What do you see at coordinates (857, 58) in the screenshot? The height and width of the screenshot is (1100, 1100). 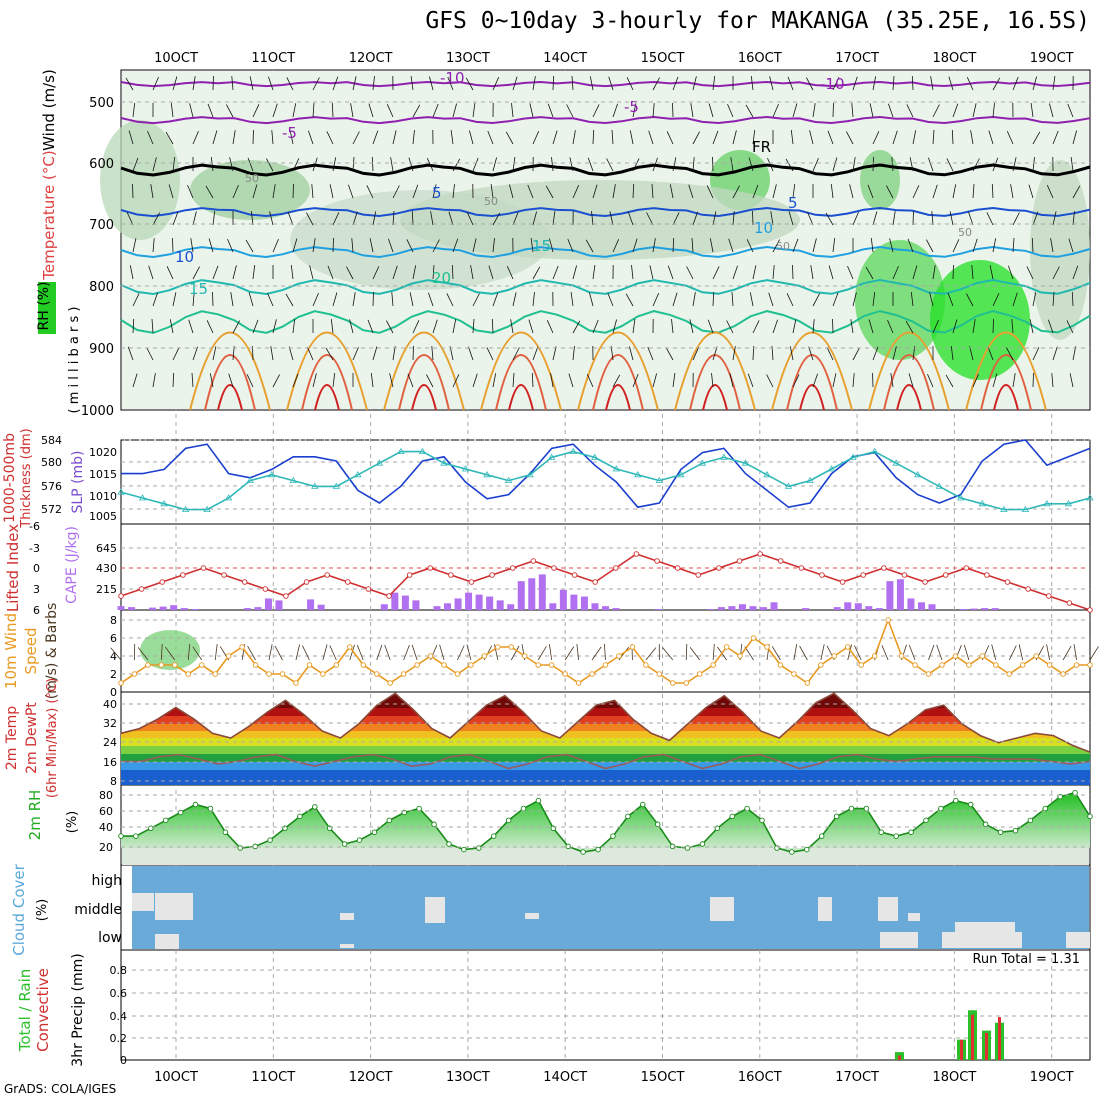 I see `time-tick-top: 17OCT` at bounding box center [857, 58].